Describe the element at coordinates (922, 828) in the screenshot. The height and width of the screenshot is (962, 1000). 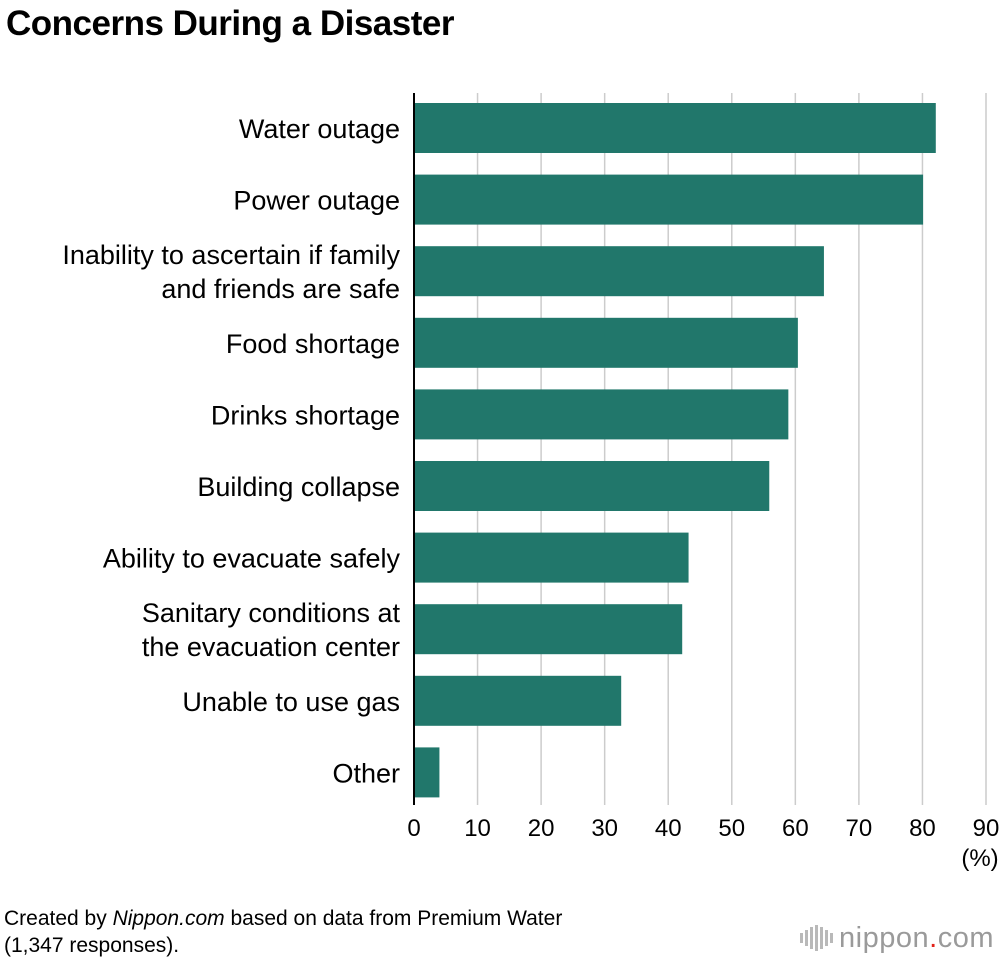
I see `x-tick-label: 80` at that location.